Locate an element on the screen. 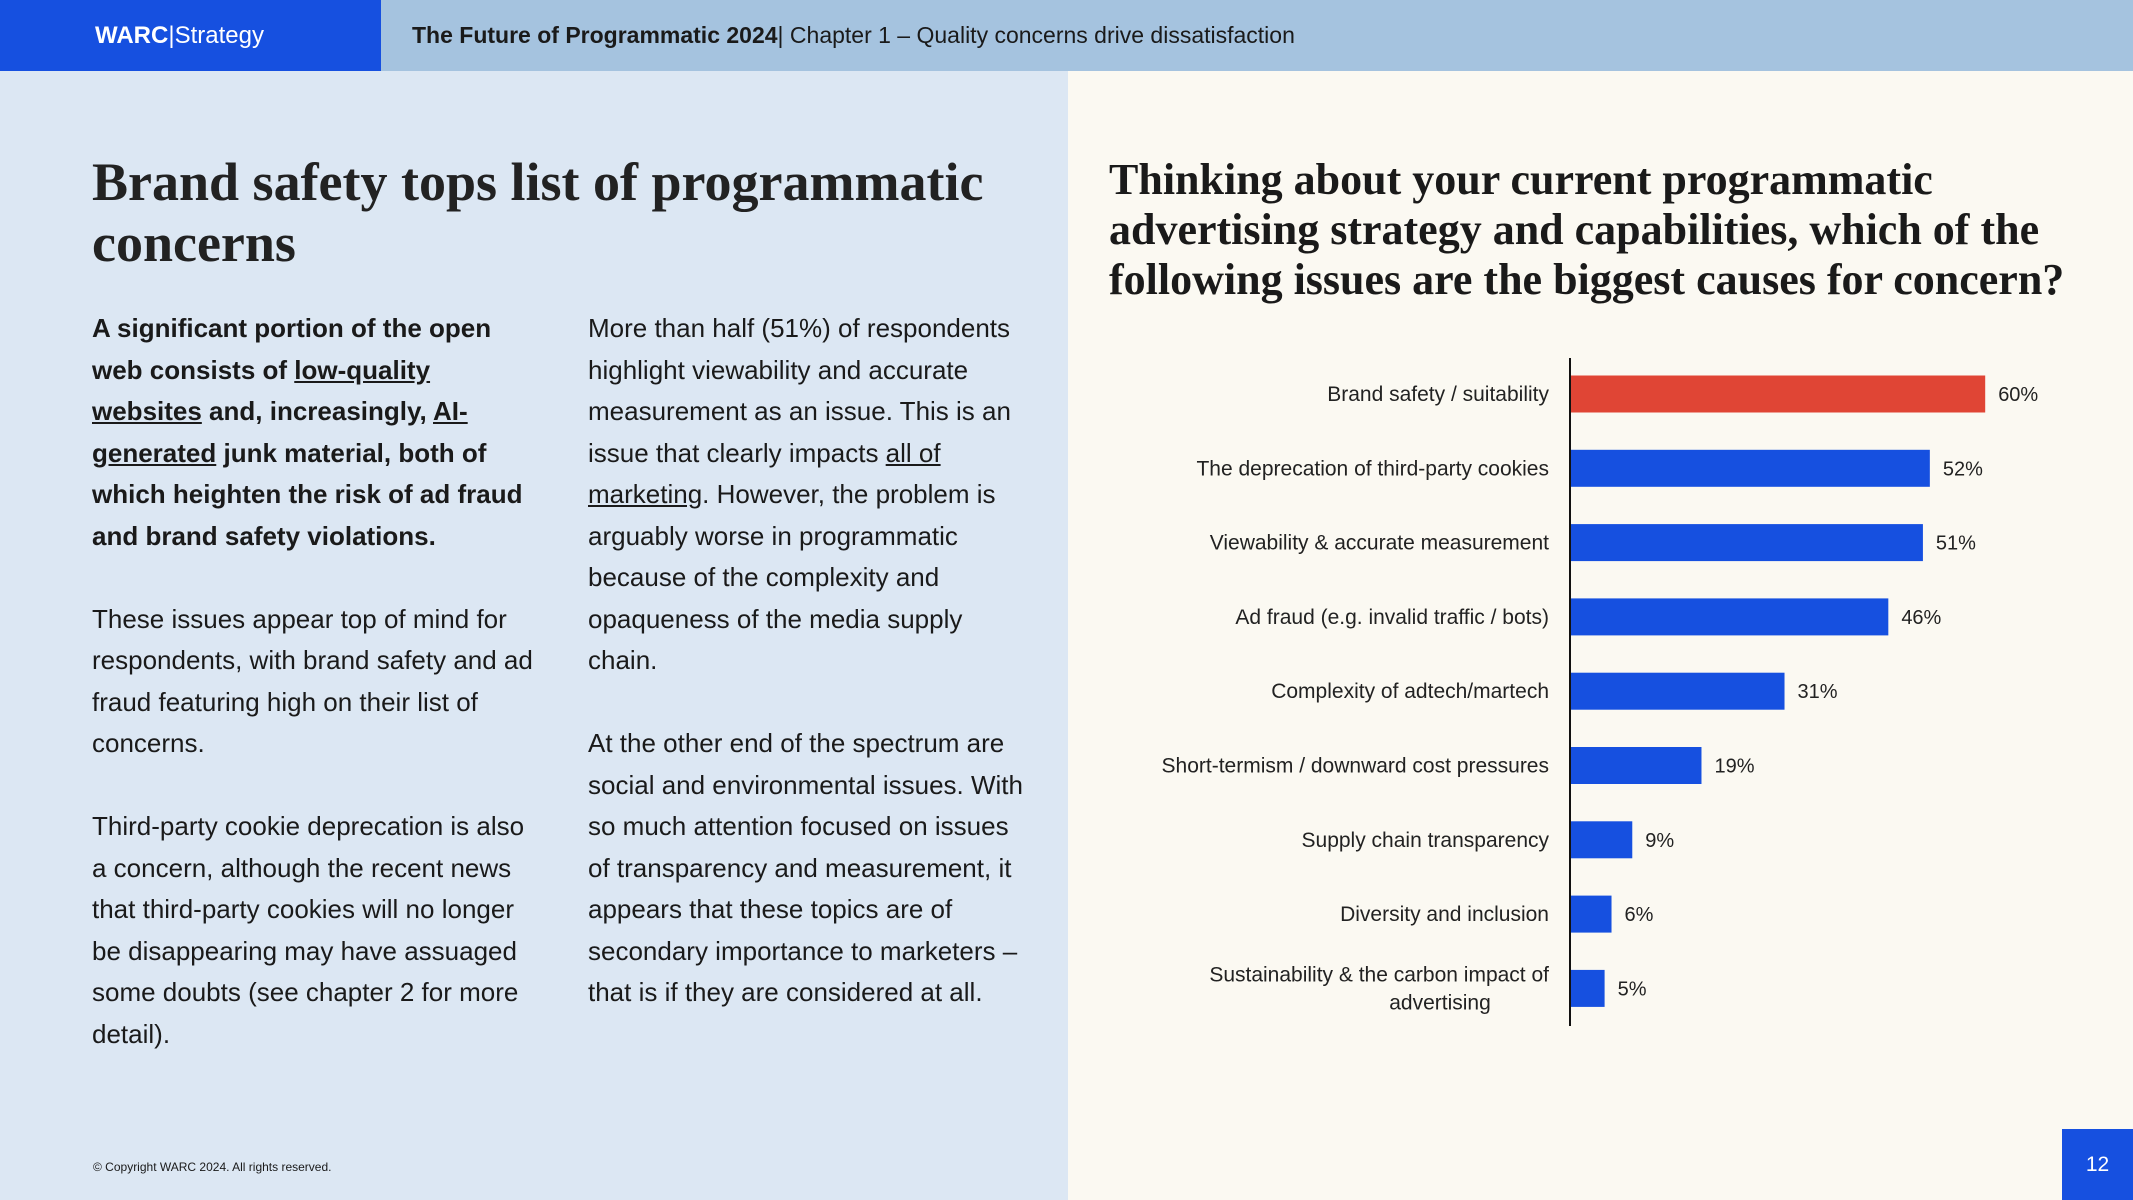 The width and height of the screenshot is (2133, 1200). data-label: 51% is located at coordinates (1956, 544).